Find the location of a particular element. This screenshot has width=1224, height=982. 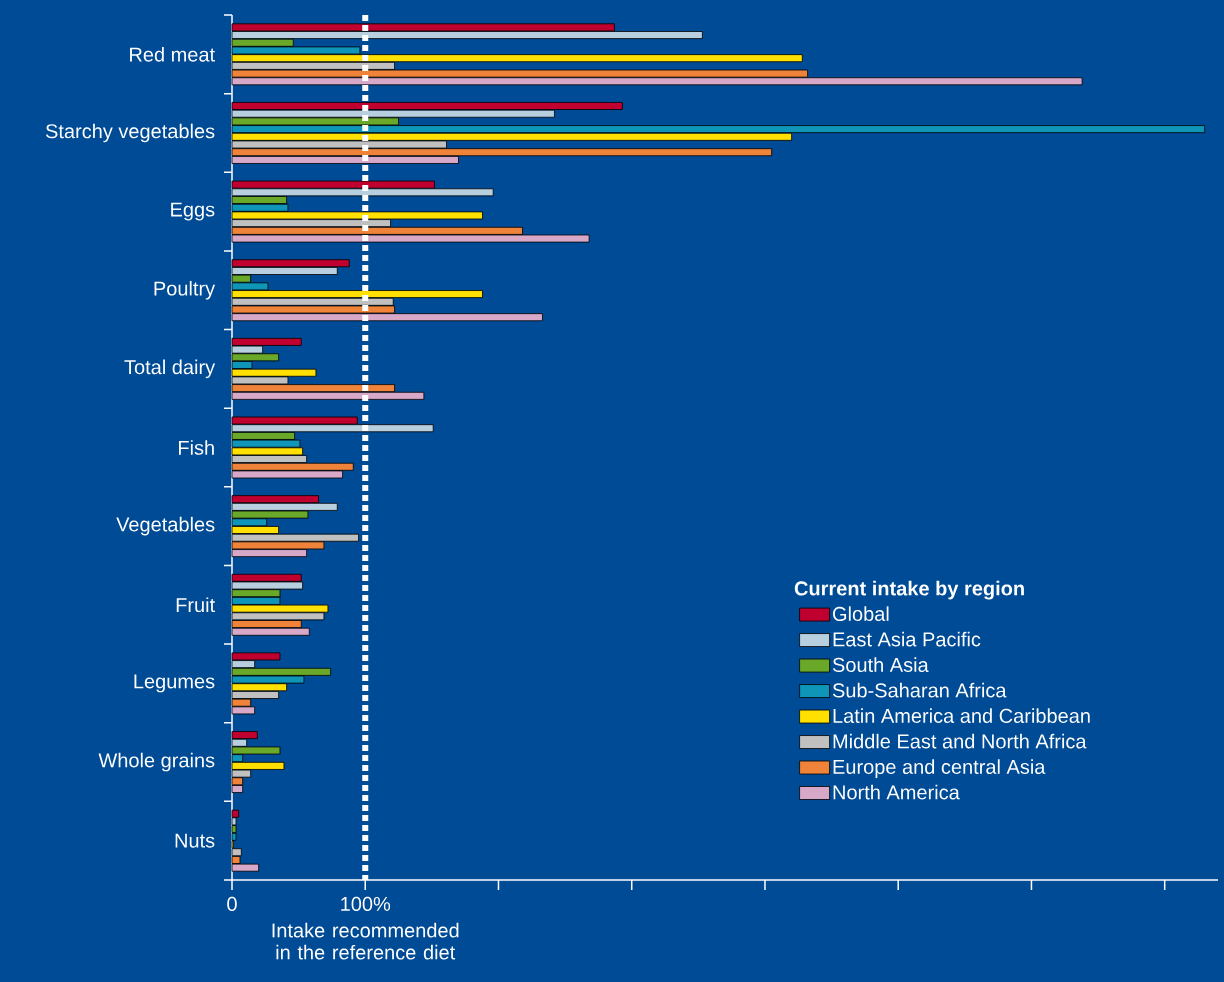

y-tick-label: Total dairy is located at coordinates (170, 369).